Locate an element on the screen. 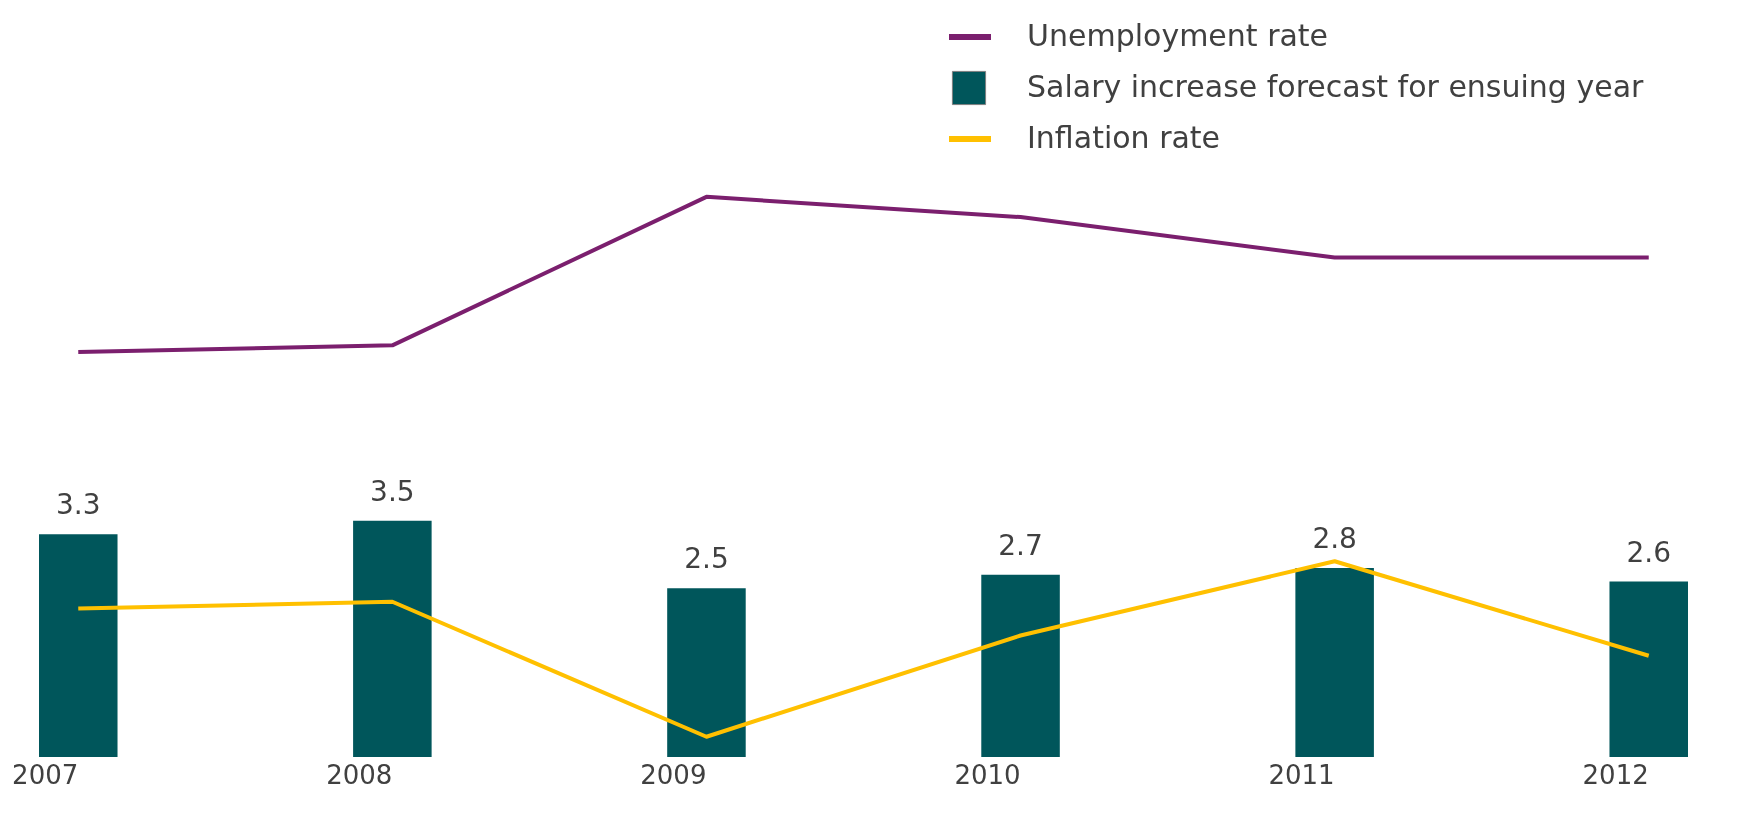  data-label: 2.7 is located at coordinates (1020, 545).